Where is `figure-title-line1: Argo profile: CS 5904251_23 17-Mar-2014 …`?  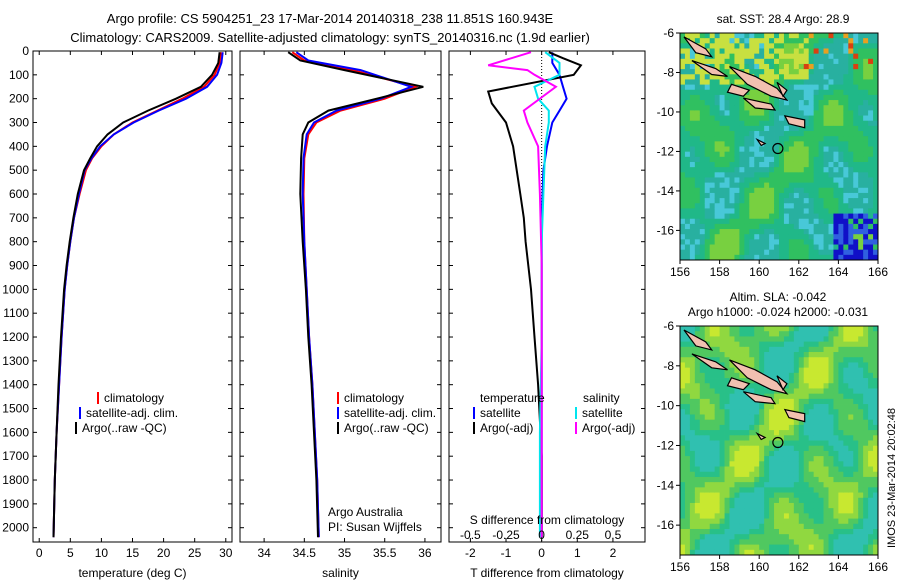 figure-title-line1: Argo profile: CS 5904251_23 17-Mar-2014 … is located at coordinates (330, 18).